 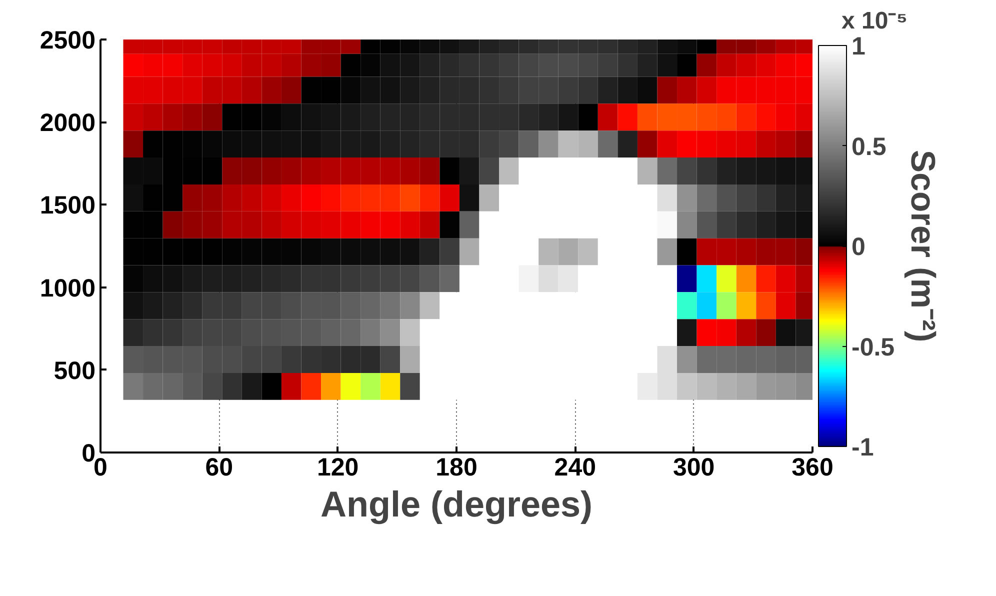 I want to click on color-bar-label: -0.5, so click(x=873, y=347).